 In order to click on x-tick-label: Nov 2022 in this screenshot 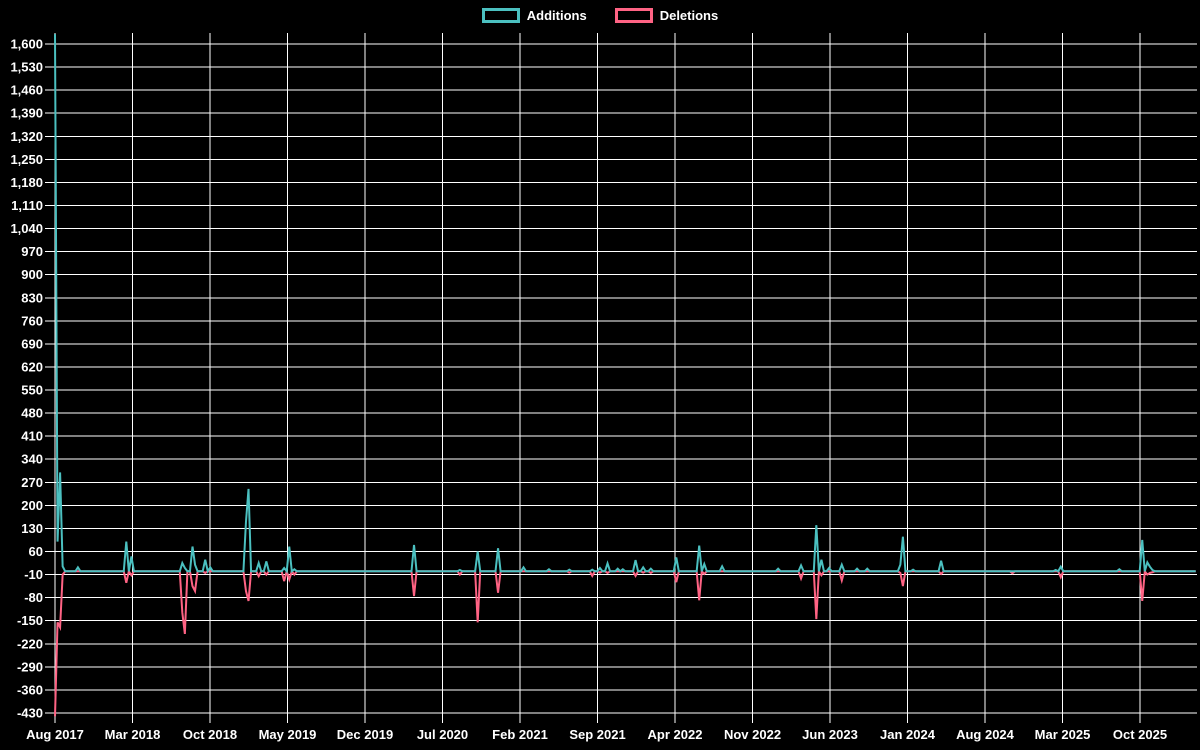, I will do `click(752, 734)`.